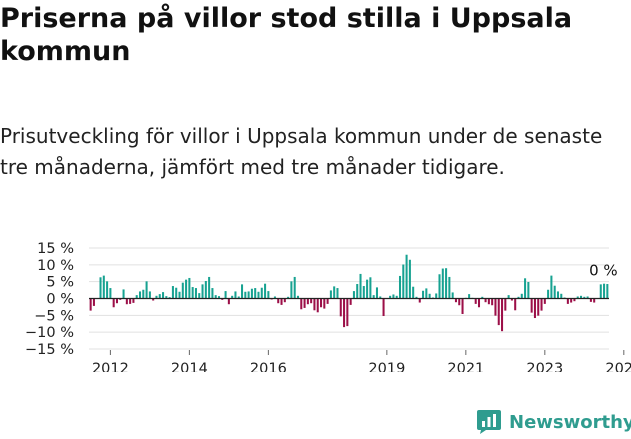 The height and width of the screenshot is (439, 631). Describe the element at coordinates (465, 366) in the screenshot. I see `x-tick-label: 2021` at that location.